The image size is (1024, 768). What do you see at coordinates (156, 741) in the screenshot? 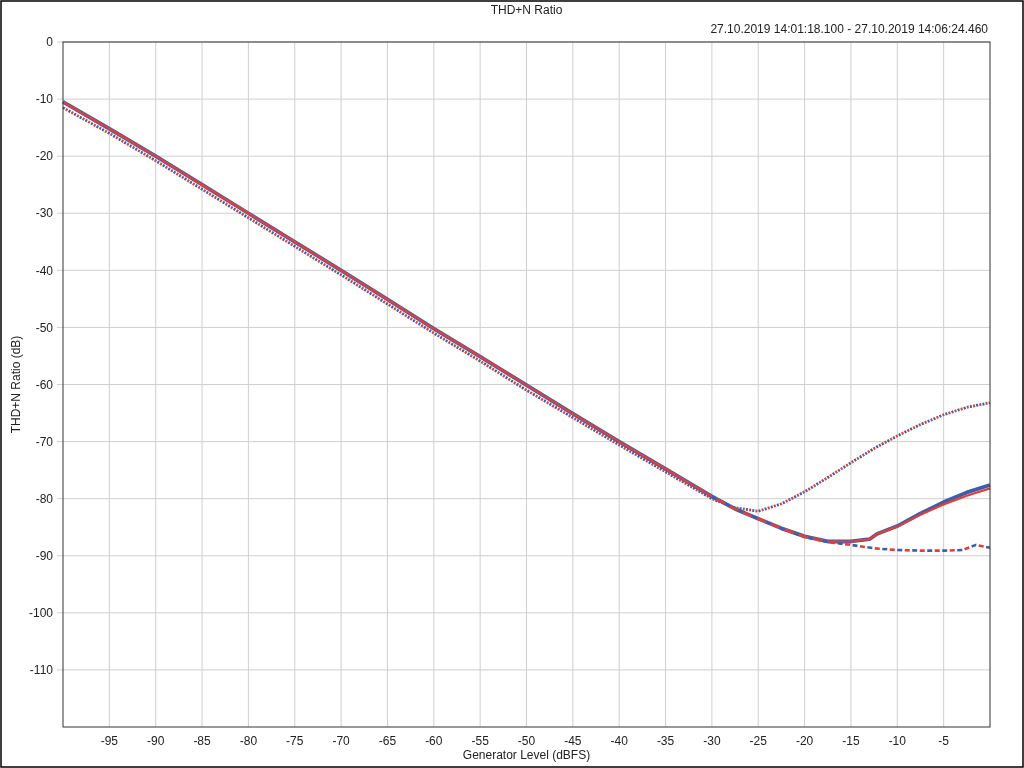
I see `x-tick-label: -90` at bounding box center [156, 741].